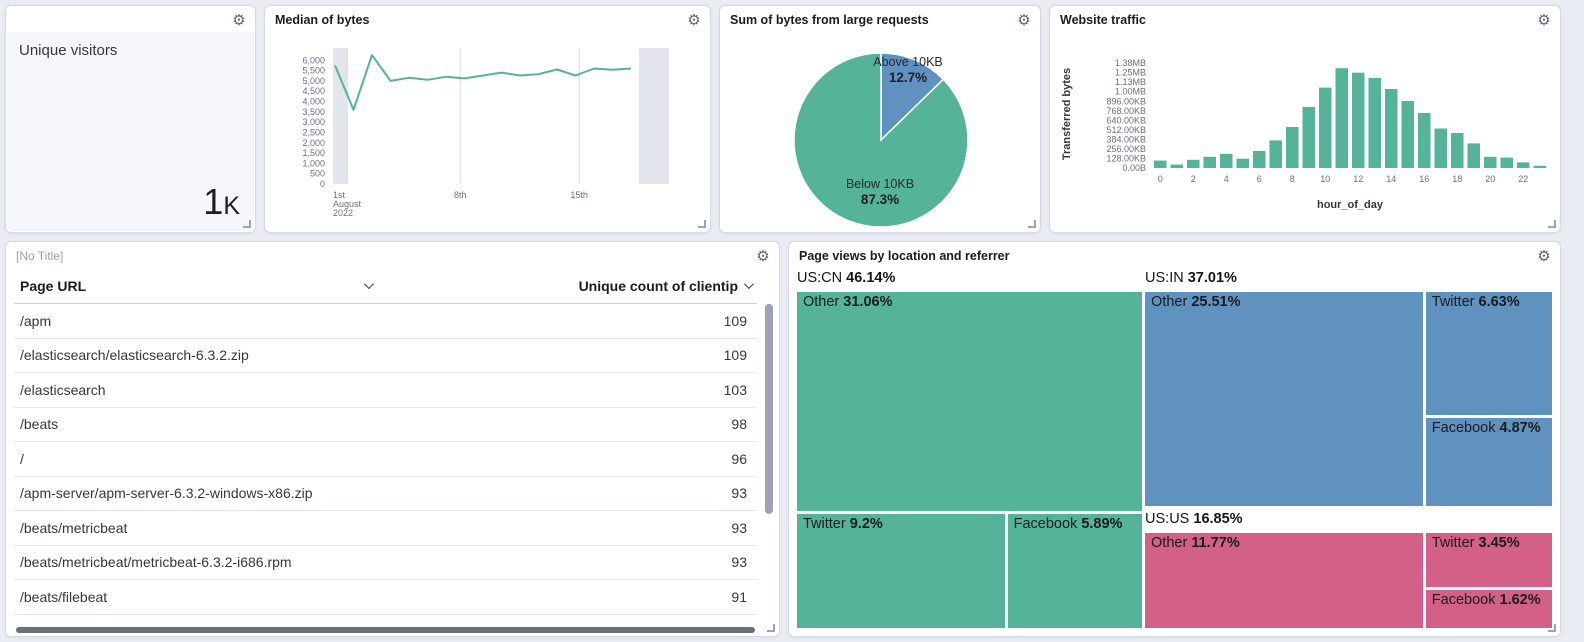 The height and width of the screenshot is (642, 1584). What do you see at coordinates (1348, 278) in the screenshot?
I see `treemap-group-header: US:IN 37.01%` at bounding box center [1348, 278].